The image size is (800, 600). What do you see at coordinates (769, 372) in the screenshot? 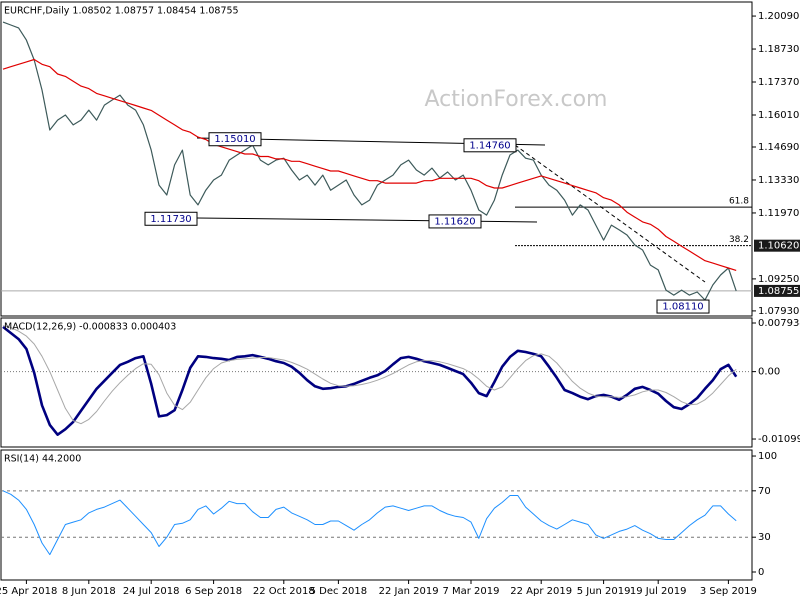
I see `y-tick-label: 0.00` at bounding box center [769, 372].